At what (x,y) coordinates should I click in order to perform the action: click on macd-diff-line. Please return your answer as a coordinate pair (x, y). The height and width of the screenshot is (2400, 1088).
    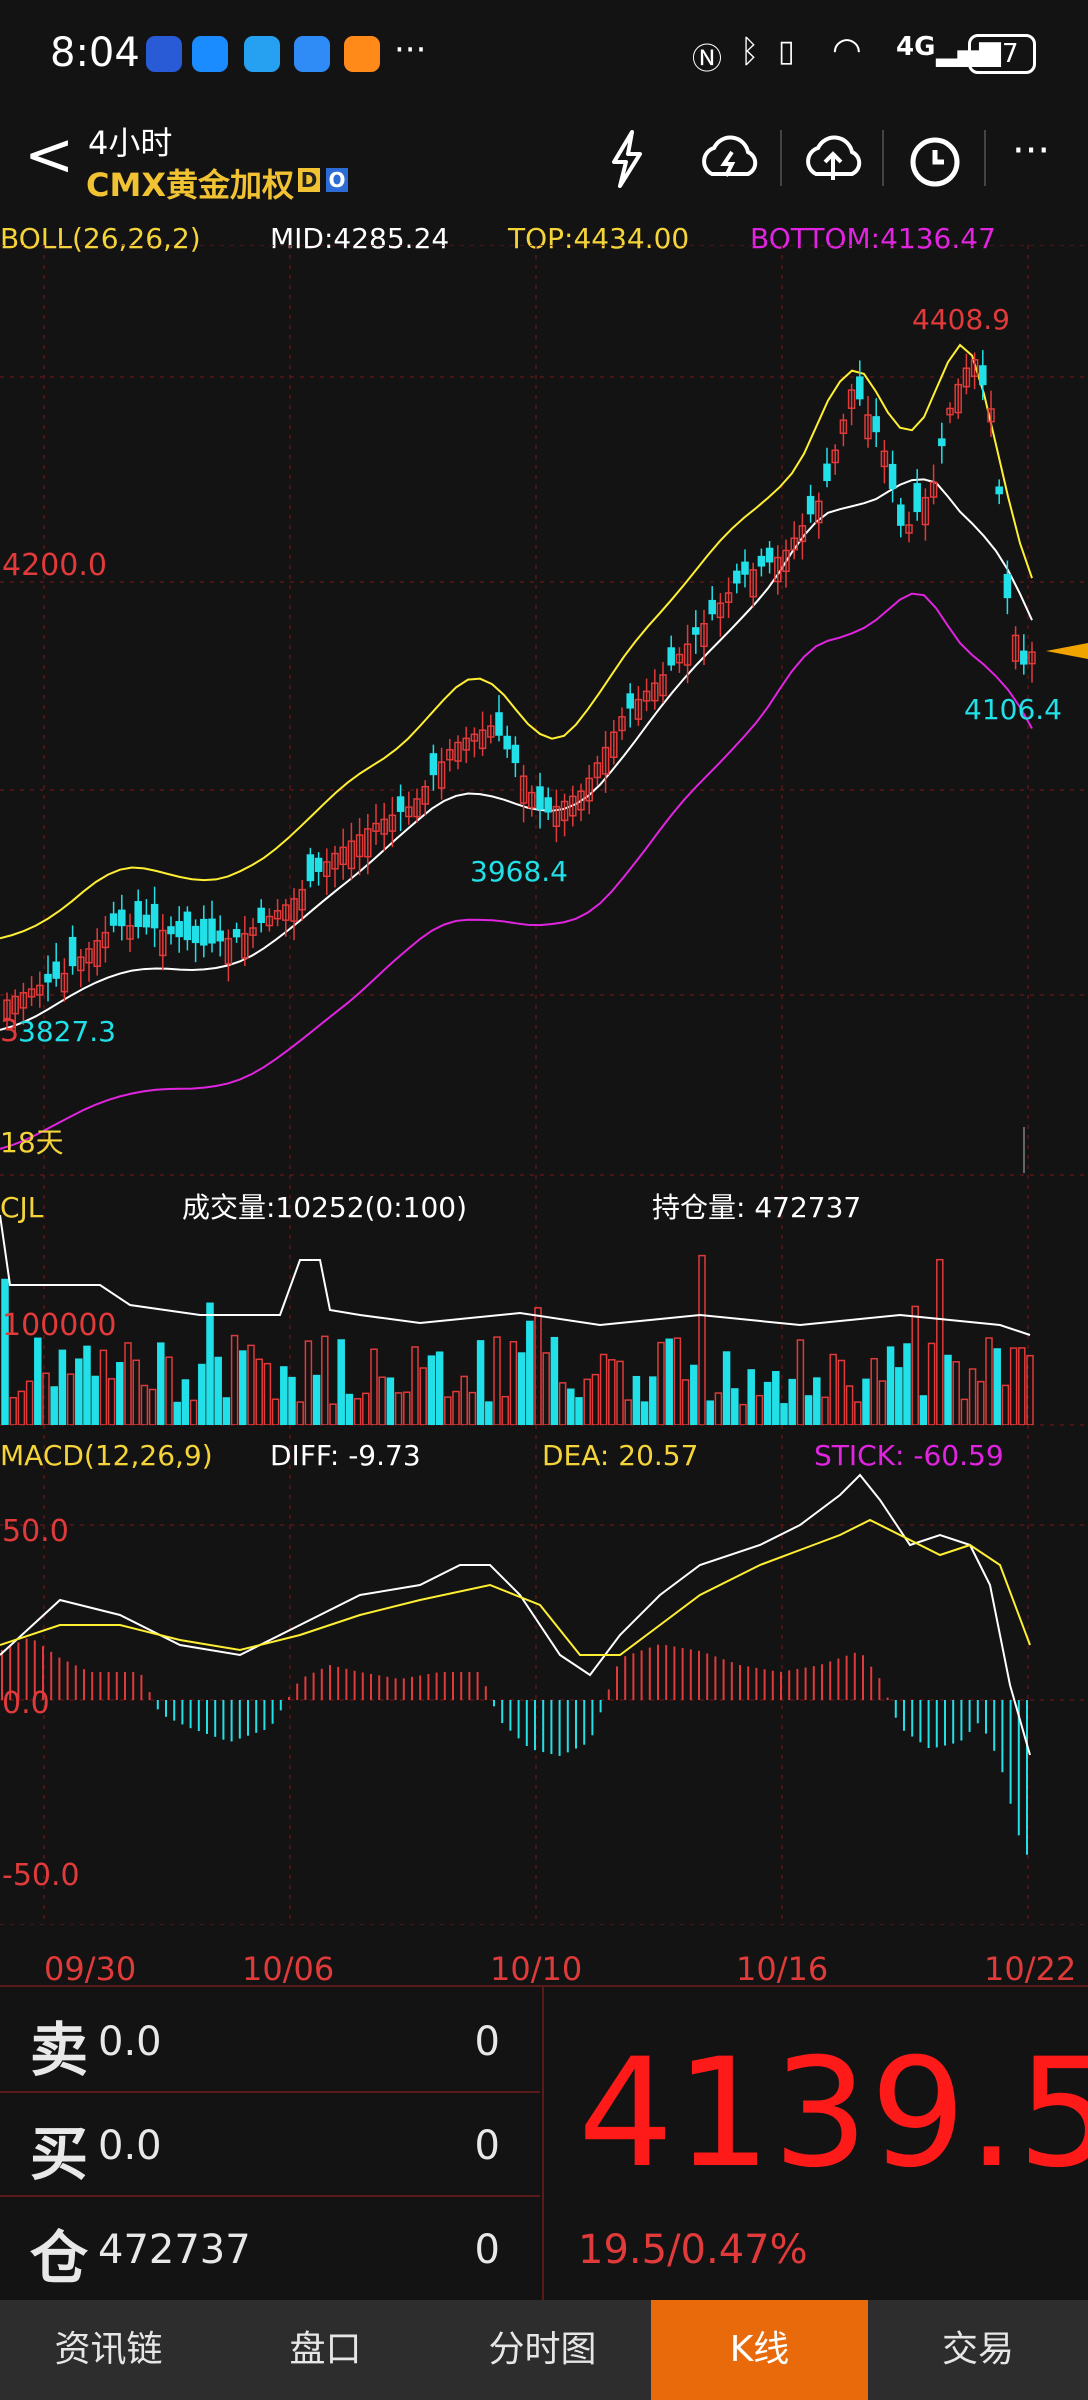
    Looking at the image, I should click on (515, 1614).